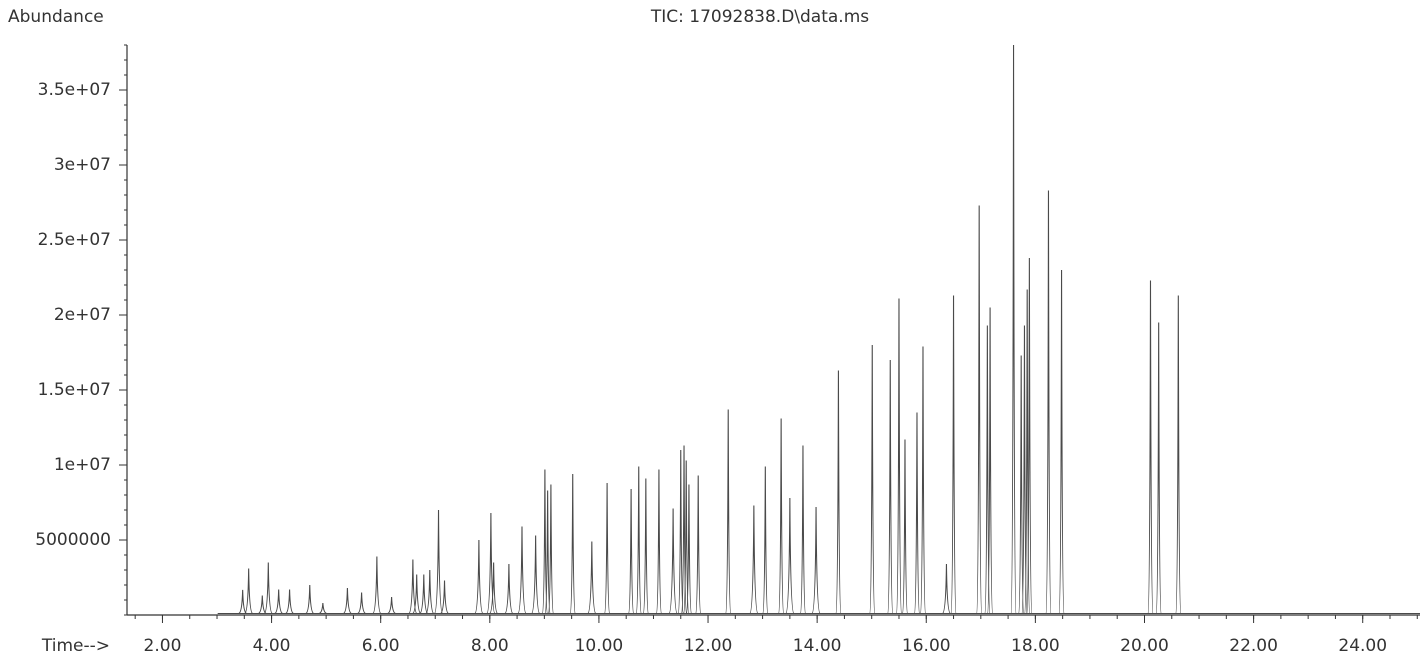  What do you see at coordinates (759, 17) in the screenshot?
I see `chart-title: TIC: 17092838.D\data.ms` at bounding box center [759, 17].